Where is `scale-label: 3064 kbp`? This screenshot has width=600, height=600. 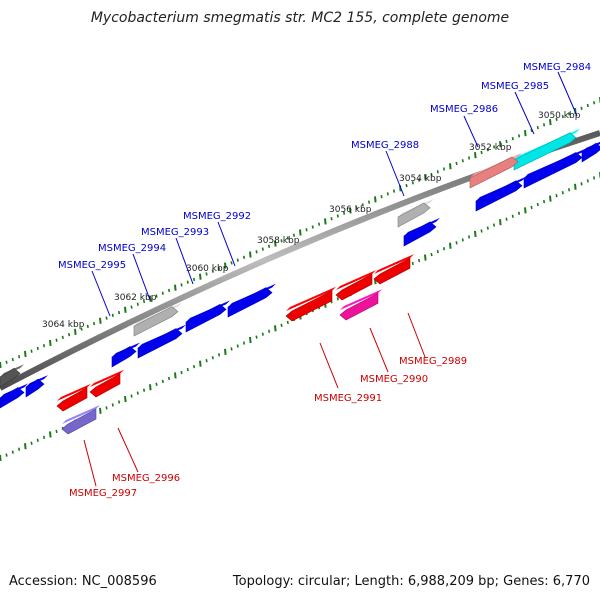 scale-label: 3064 kbp is located at coordinates (63, 325).